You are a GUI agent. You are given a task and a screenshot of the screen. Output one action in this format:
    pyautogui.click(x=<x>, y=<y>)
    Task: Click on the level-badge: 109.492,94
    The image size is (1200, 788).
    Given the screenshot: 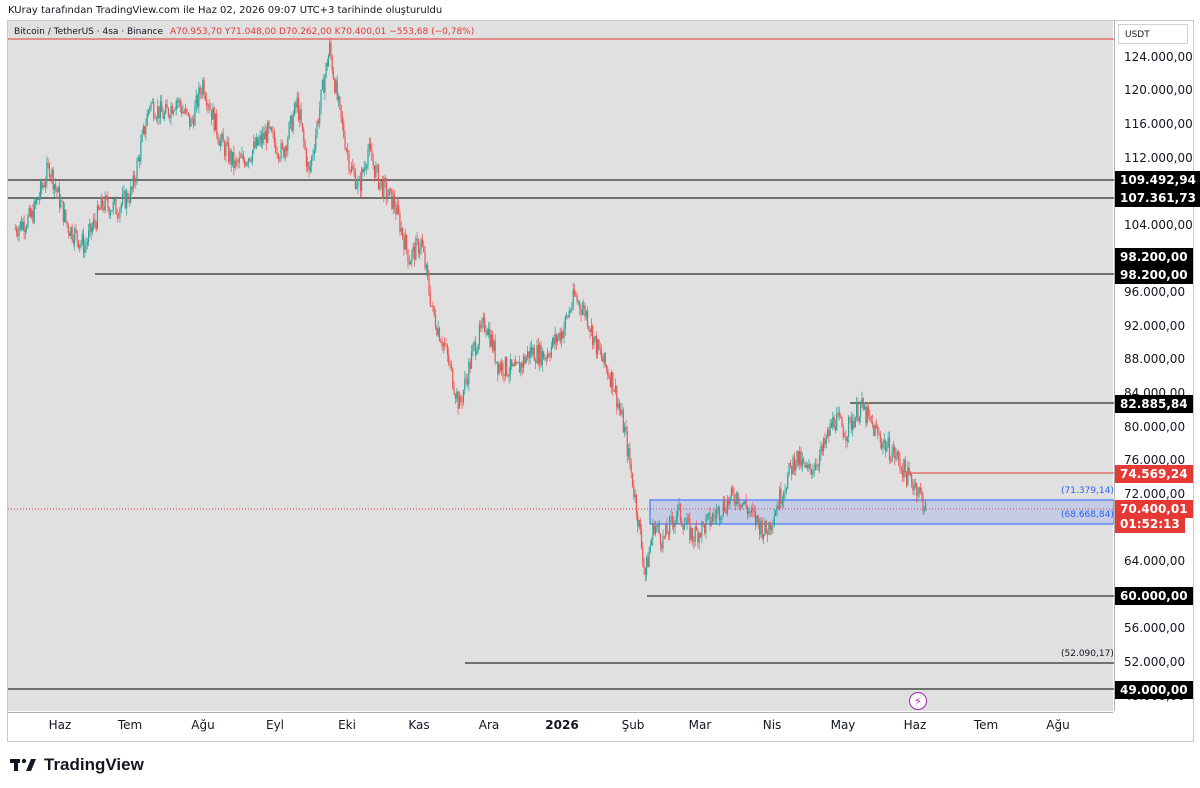 What is the action you would take?
    pyautogui.click(x=1157, y=180)
    